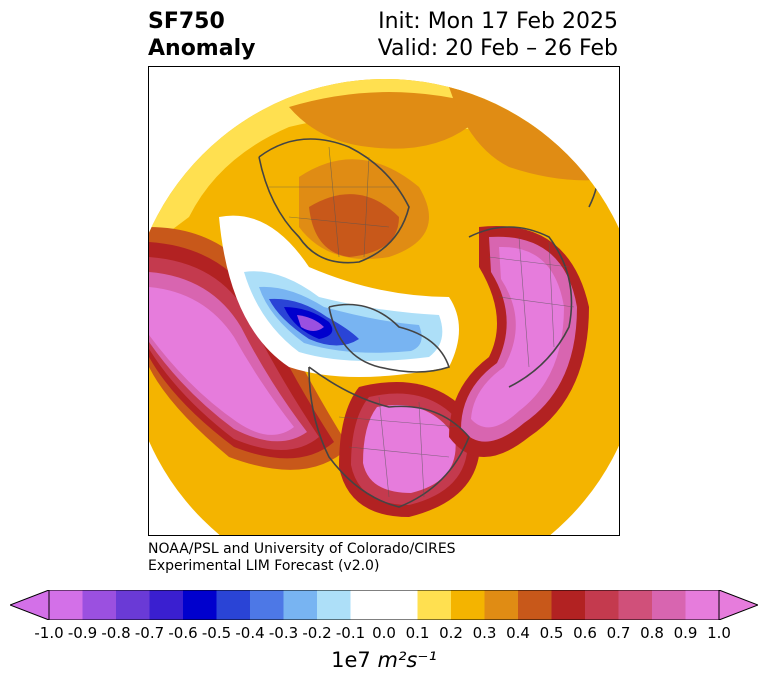  I want to click on colorbar-tick-label: 0.6, so click(585, 633).